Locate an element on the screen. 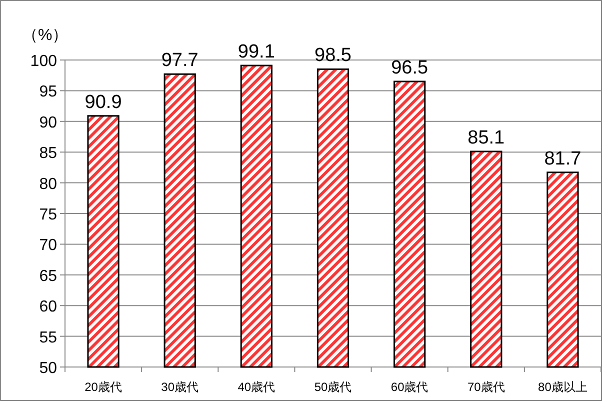  data-label: 90.9 is located at coordinates (103, 102).